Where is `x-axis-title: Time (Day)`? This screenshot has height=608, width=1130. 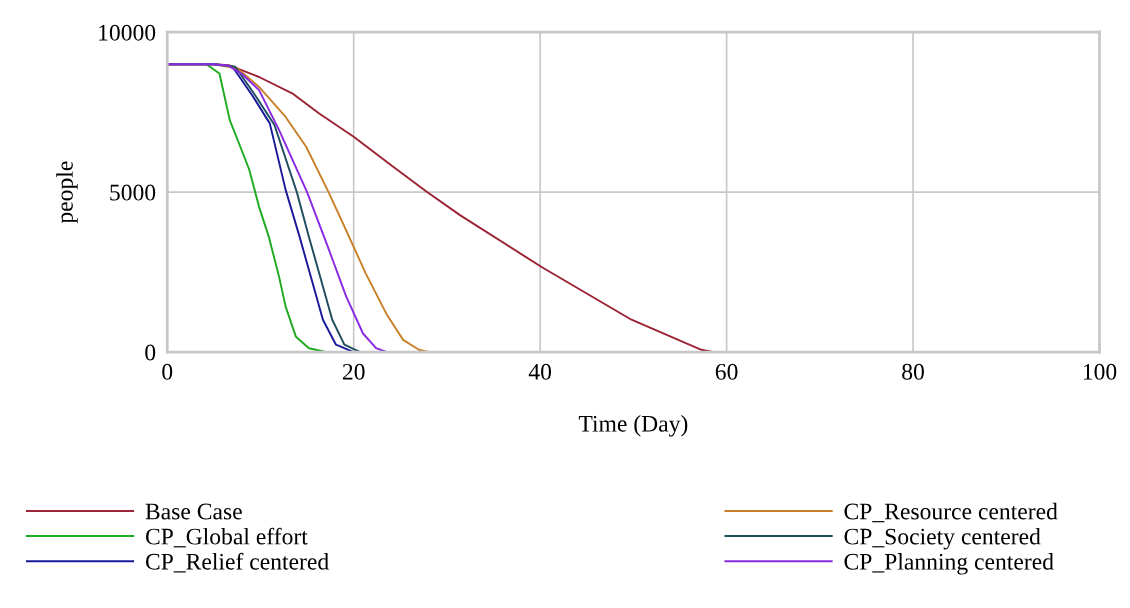 x-axis-title: Time (Day) is located at coordinates (633, 426).